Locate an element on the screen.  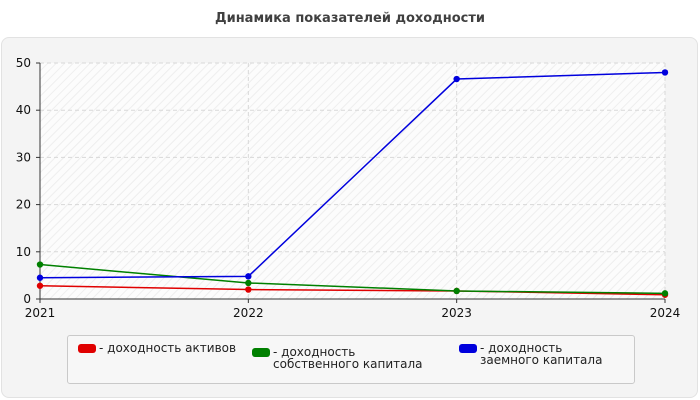
legend-swatch-assets is located at coordinates (87, 348).